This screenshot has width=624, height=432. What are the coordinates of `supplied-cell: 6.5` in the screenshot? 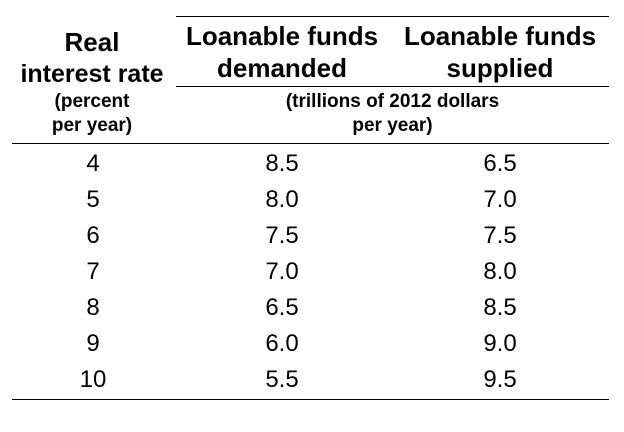 It's located at (500, 163).